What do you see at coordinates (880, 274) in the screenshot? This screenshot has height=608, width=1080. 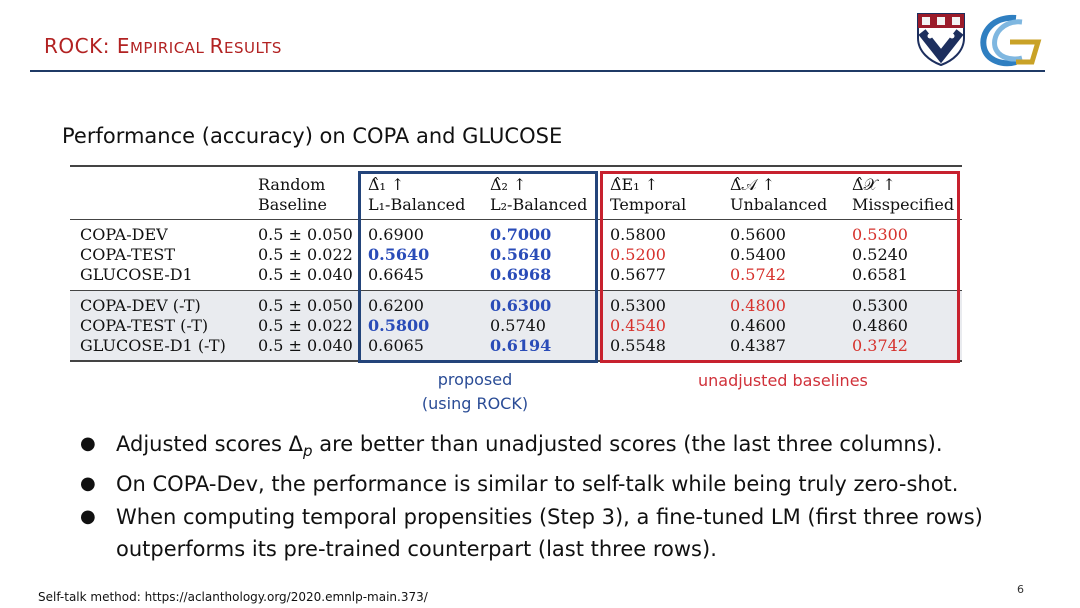 I see `cell-dx: 0.6581` at bounding box center [880, 274].